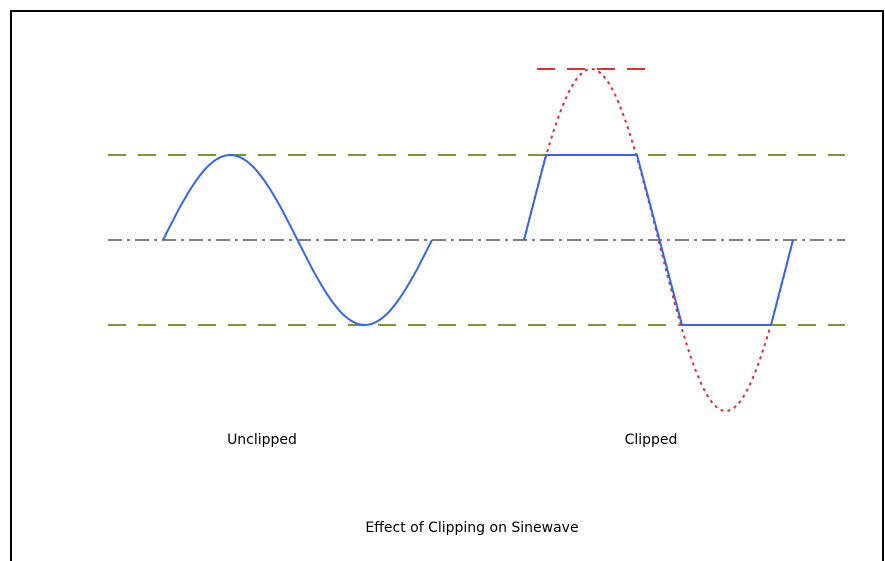 This screenshot has width=885, height=561. What do you see at coordinates (651, 440) in the screenshot?
I see `clipped-label: Clipped` at bounding box center [651, 440].